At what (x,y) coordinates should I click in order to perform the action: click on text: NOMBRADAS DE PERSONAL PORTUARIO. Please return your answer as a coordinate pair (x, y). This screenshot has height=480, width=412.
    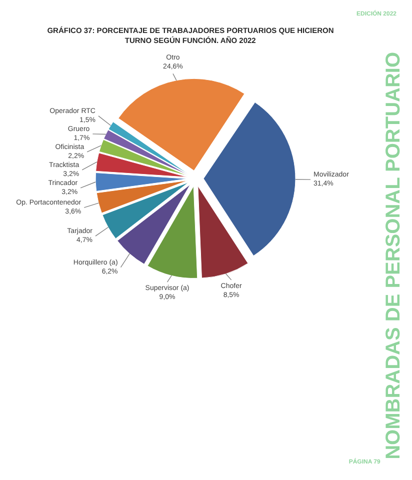
    Looking at the image, I should click on (393, 256).